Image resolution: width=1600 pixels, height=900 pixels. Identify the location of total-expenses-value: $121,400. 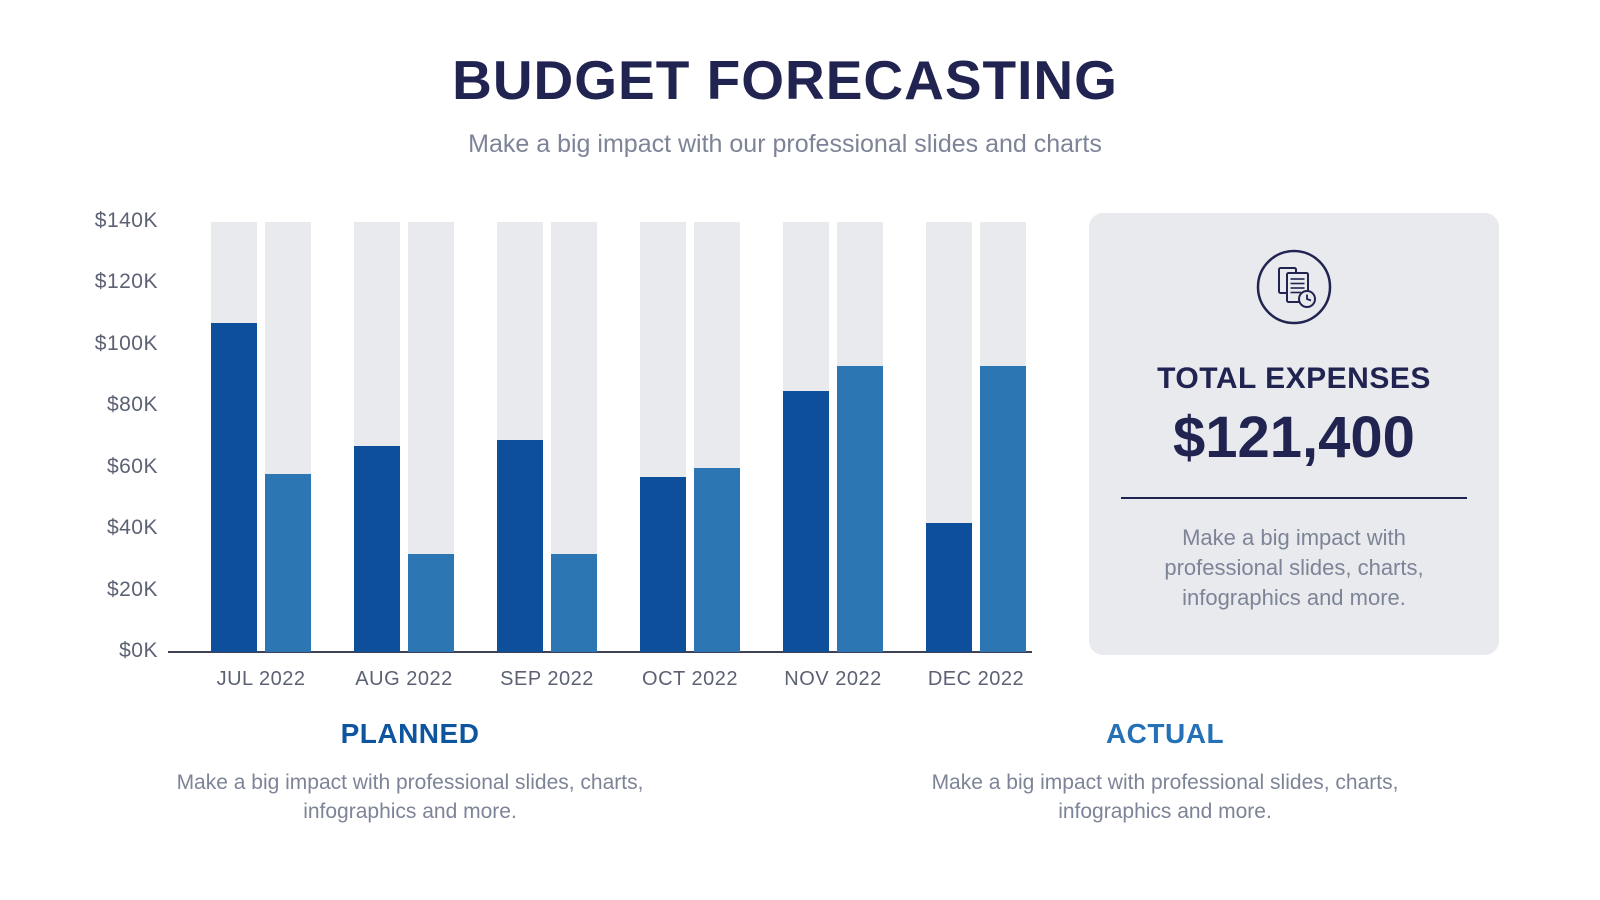
(1294, 437).